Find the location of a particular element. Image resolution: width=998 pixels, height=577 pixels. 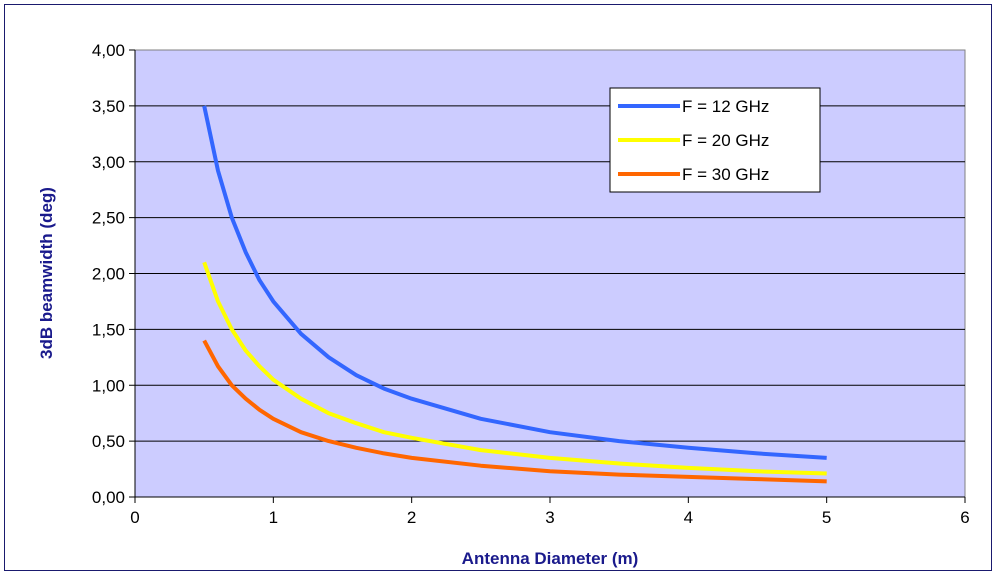

legend-label: F = 30 GHz is located at coordinates (725, 174).